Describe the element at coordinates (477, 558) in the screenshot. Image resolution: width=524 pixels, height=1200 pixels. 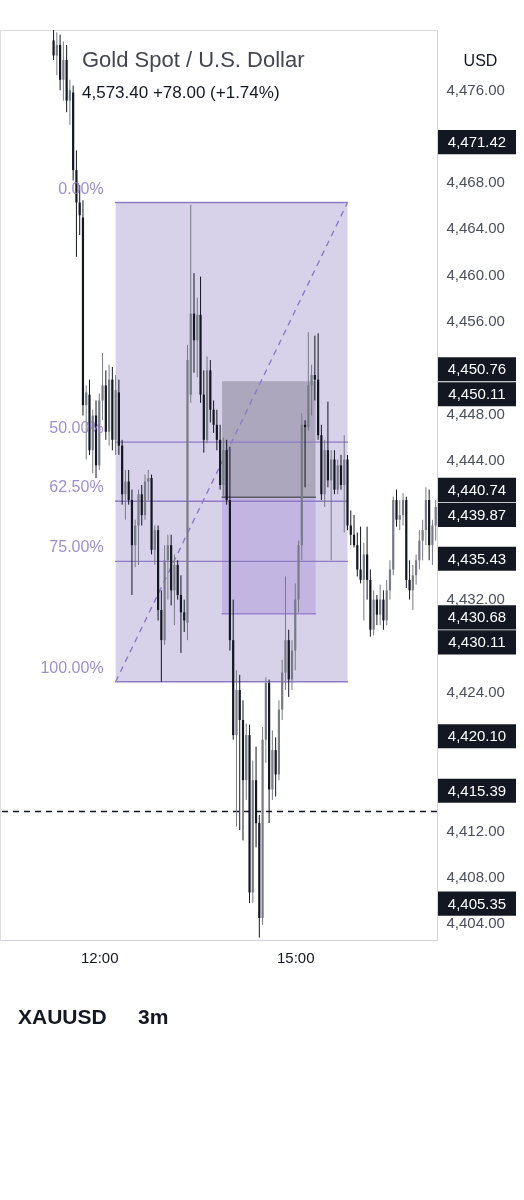
I see `text: 4,435.43` at that location.